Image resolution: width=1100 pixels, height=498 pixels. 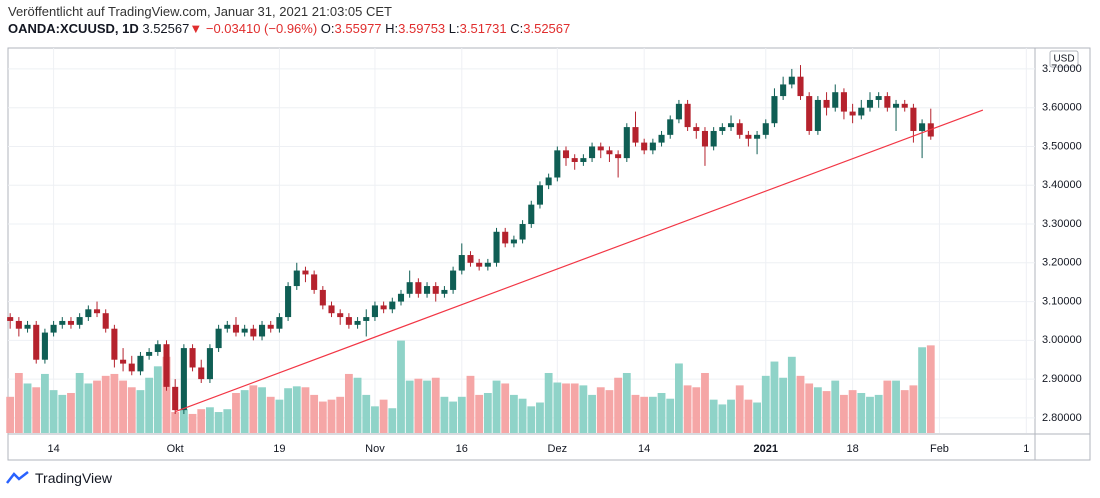 What do you see at coordinates (547, 28) in the screenshot?
I see `close-value: 3.52567` at bounding box center [547, 28].